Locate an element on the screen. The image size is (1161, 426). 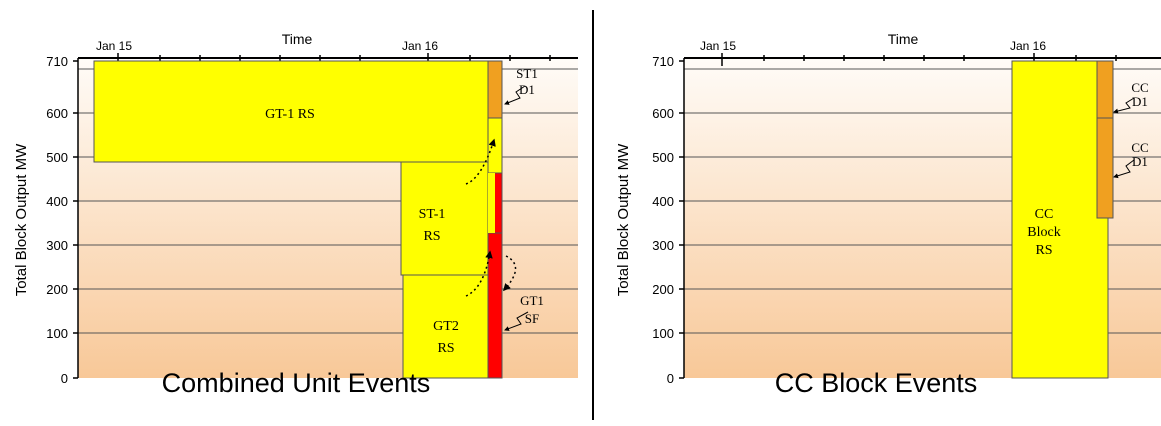
right-y-tick-200: 200 is located at coordinates (663, 289).